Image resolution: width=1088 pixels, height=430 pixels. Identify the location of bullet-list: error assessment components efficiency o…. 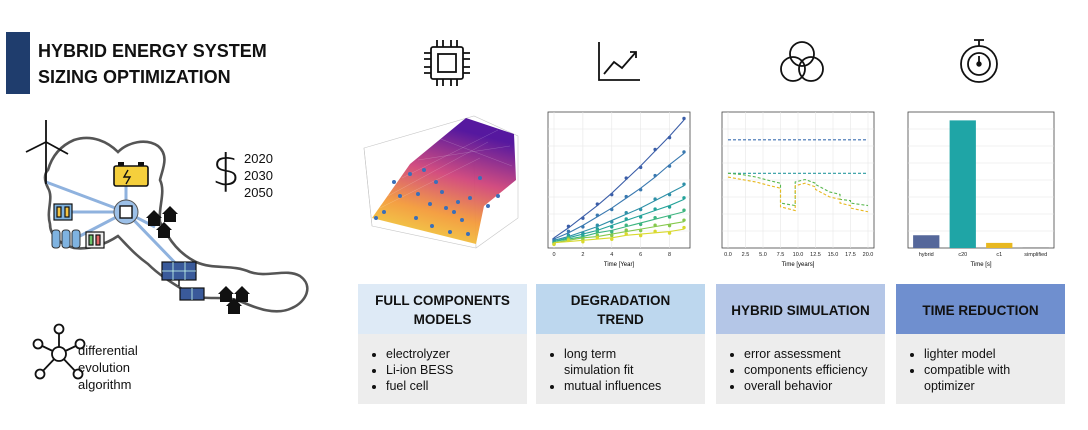
(800, 364).